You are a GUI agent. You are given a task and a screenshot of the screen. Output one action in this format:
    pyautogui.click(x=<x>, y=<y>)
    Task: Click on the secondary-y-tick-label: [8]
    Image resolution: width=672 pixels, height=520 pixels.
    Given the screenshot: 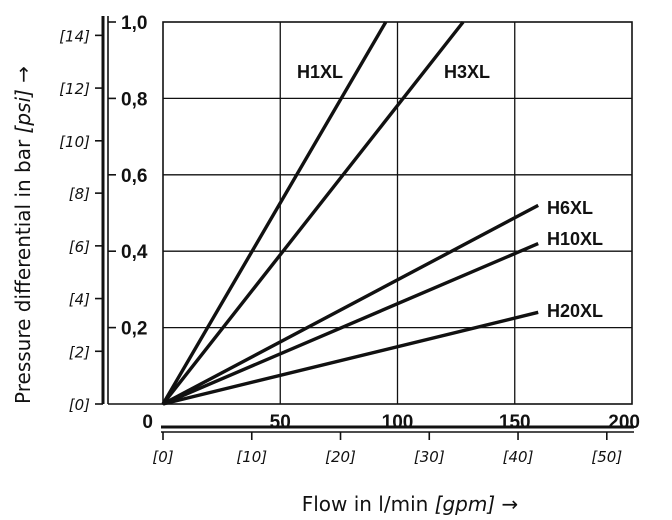 What is the action you would take?
    pyautogui.click(x=79, y=194)
    